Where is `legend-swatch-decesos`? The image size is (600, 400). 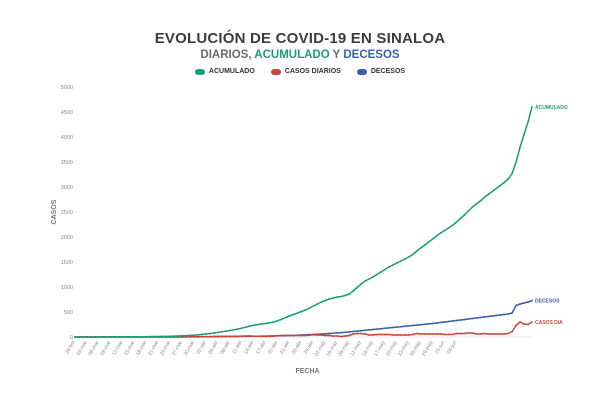
legend-swatch-decesos is located at coordinates (361, 71).